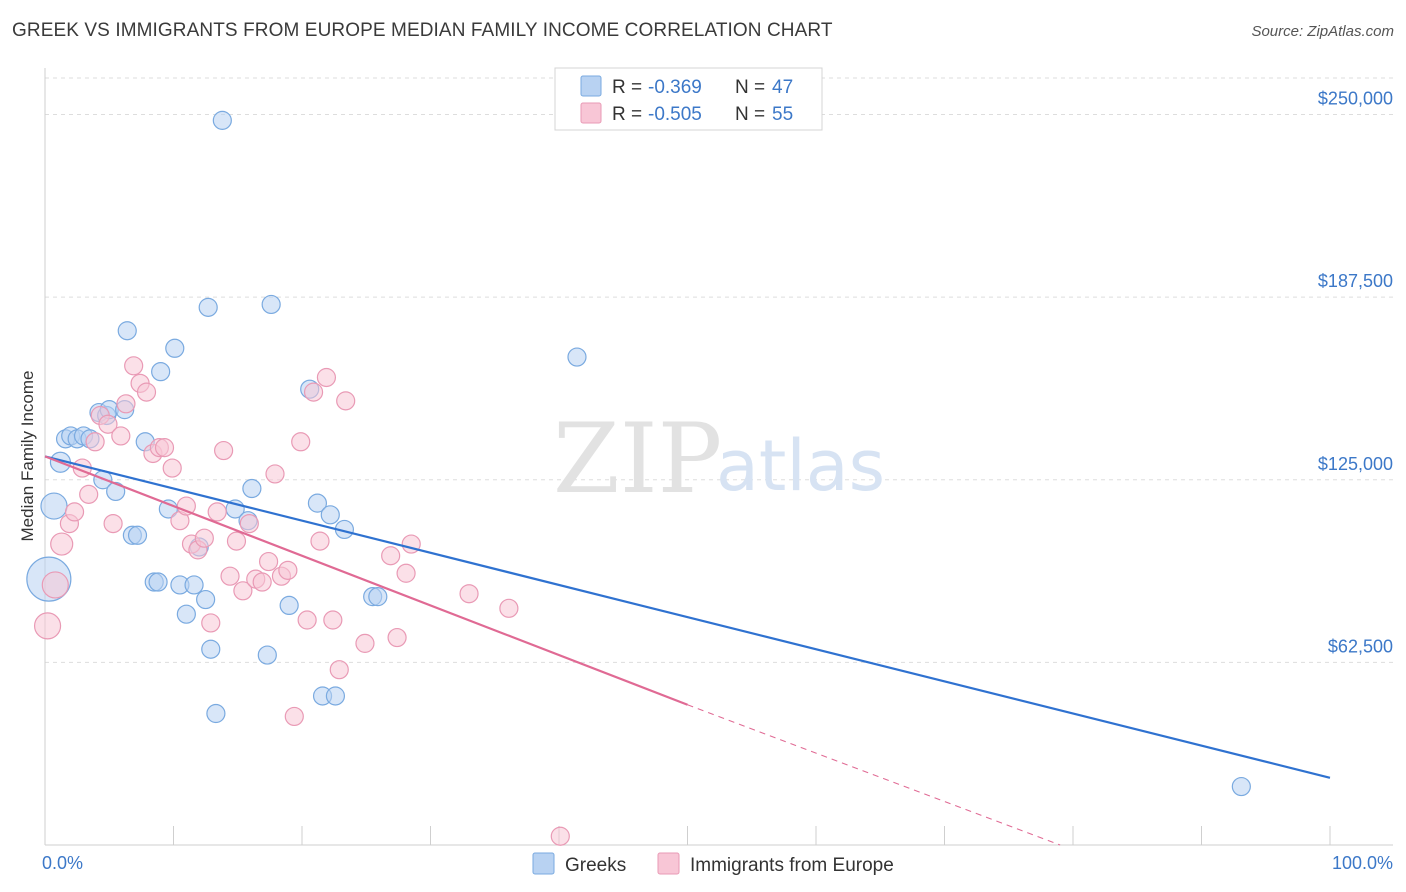 Image resolution: width=1406 pixels, height=892 pixels. Describe the element at coordinates (675, 87) in the screenshot. I see `legend-r-value-greeks: -0.369` at that location.